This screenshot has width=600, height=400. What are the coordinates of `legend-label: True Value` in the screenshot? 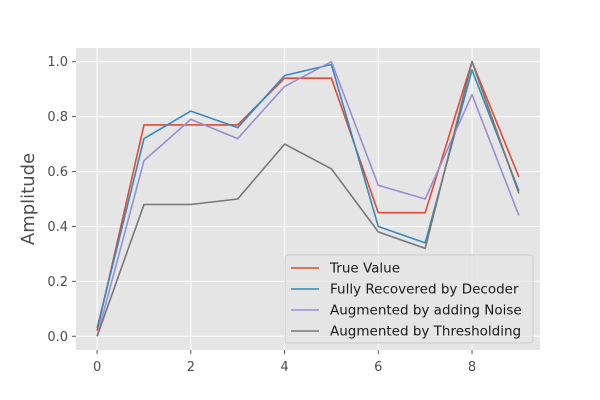 It's located at (364, 269).